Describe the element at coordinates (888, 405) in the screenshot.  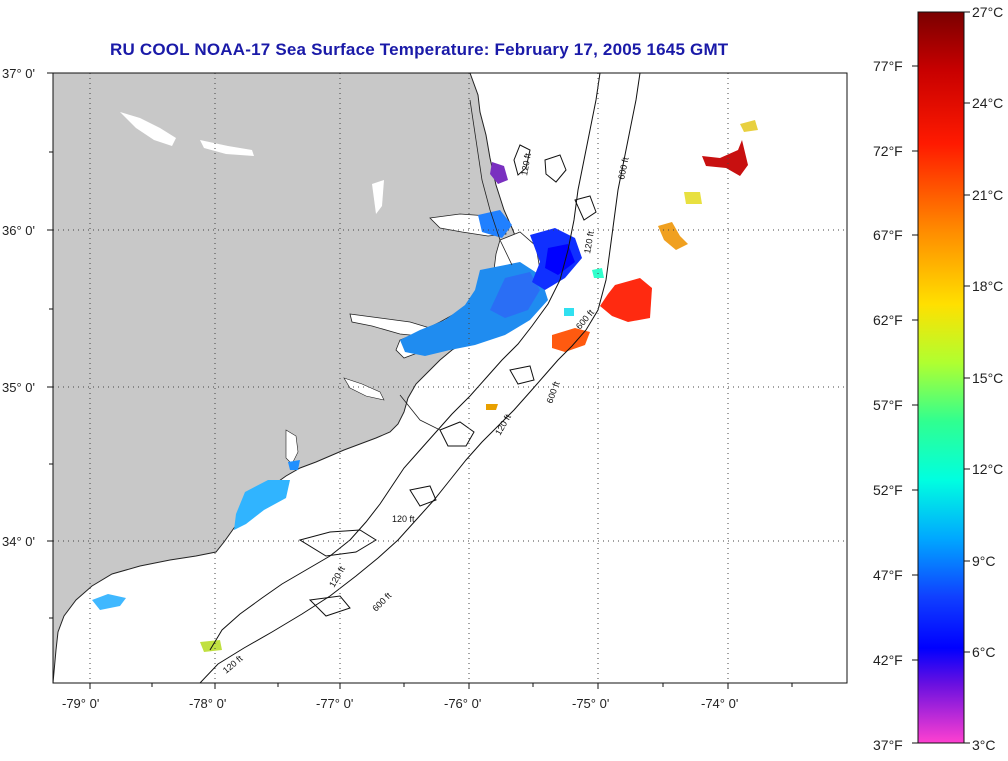
I see `fahrenheit-label: 57°F` at that location.